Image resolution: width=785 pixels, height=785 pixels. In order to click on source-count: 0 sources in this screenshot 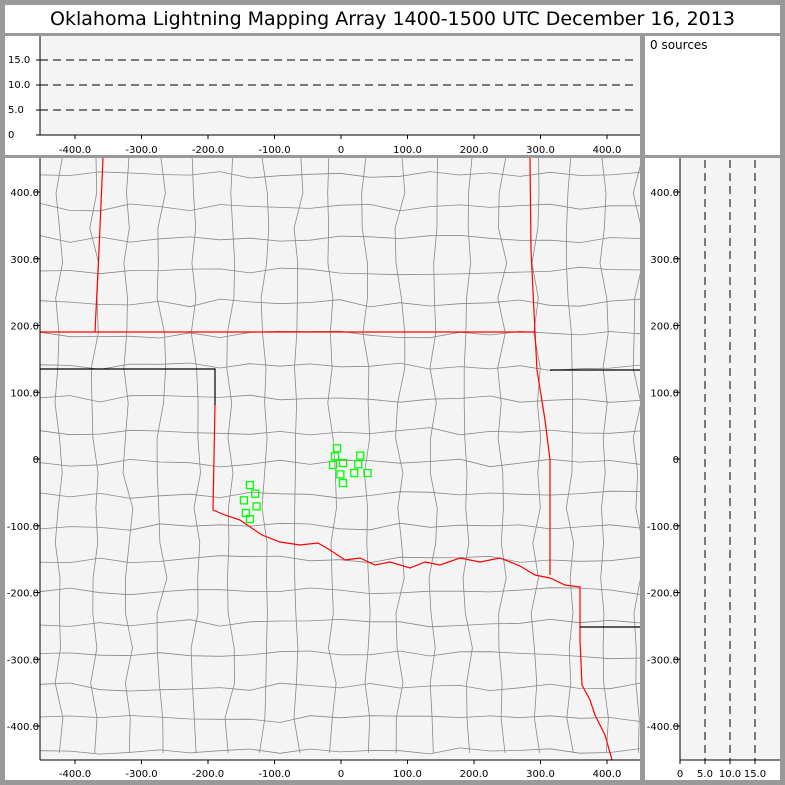, I will do `click(679, 45)`.